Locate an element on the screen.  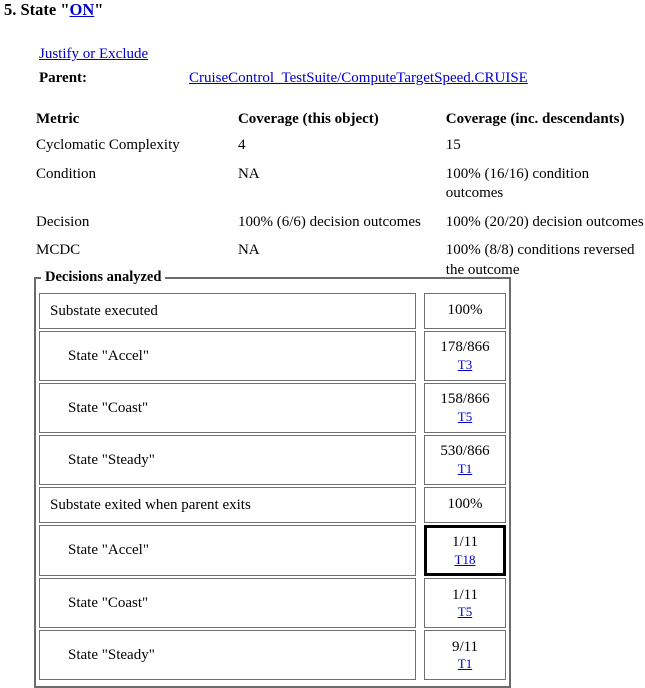
page-title: 5. State "ON" is located at coordinates (53, 10).